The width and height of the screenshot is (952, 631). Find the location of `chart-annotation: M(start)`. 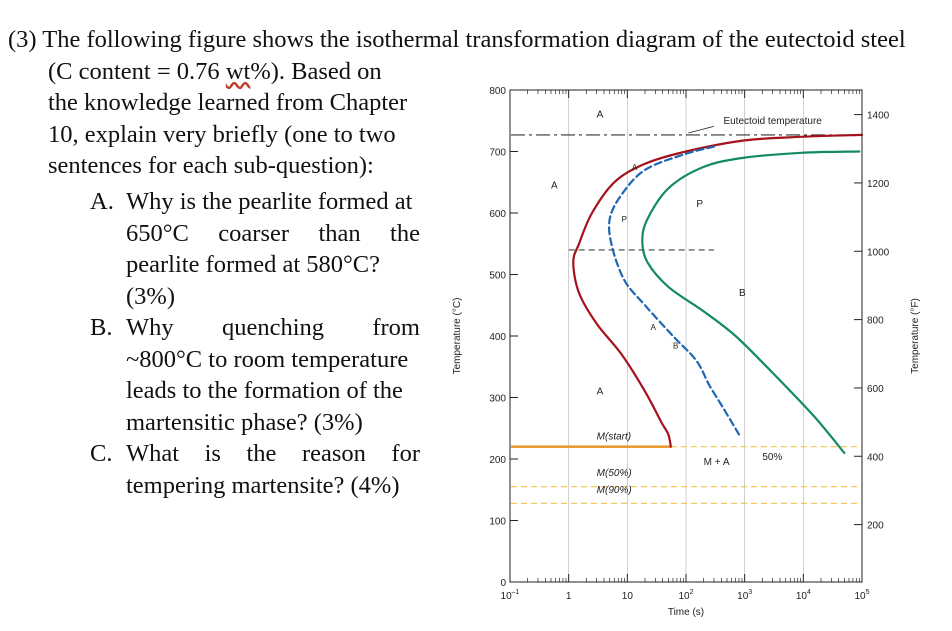

chart-annotation: M(start) is located at coordinates (614, 436).